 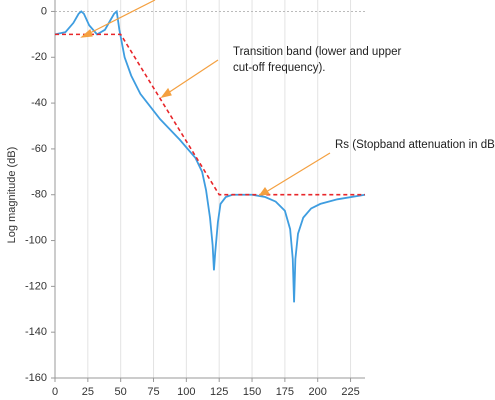 What do you see at coordinates (252, 392) in the screenshot?
I see `x-tick-label: 150` at bounding box center [252, 392].